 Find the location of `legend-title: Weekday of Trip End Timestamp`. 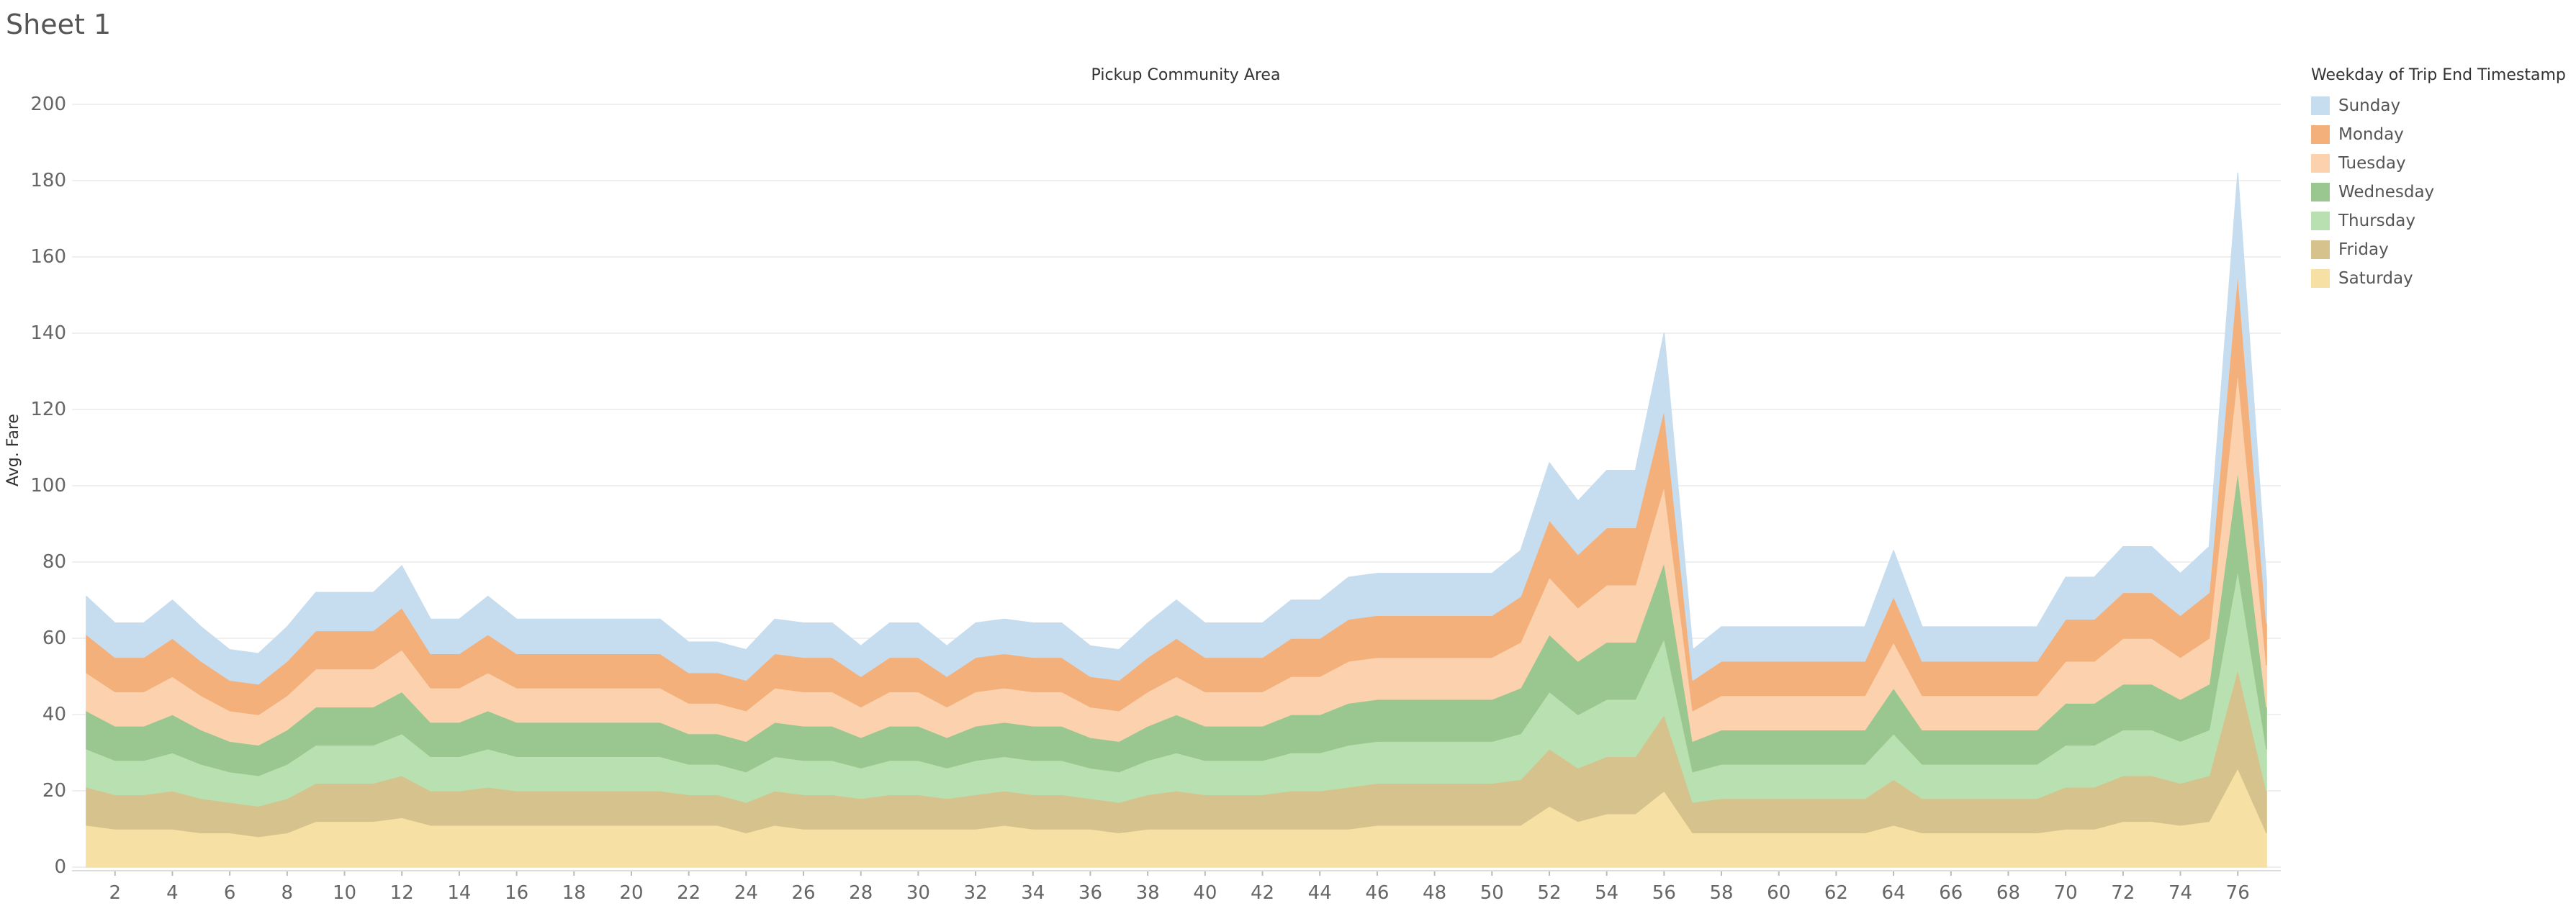

legend-title: Weekday of Trip End Timestamp is located at coordinates (2438, 75).